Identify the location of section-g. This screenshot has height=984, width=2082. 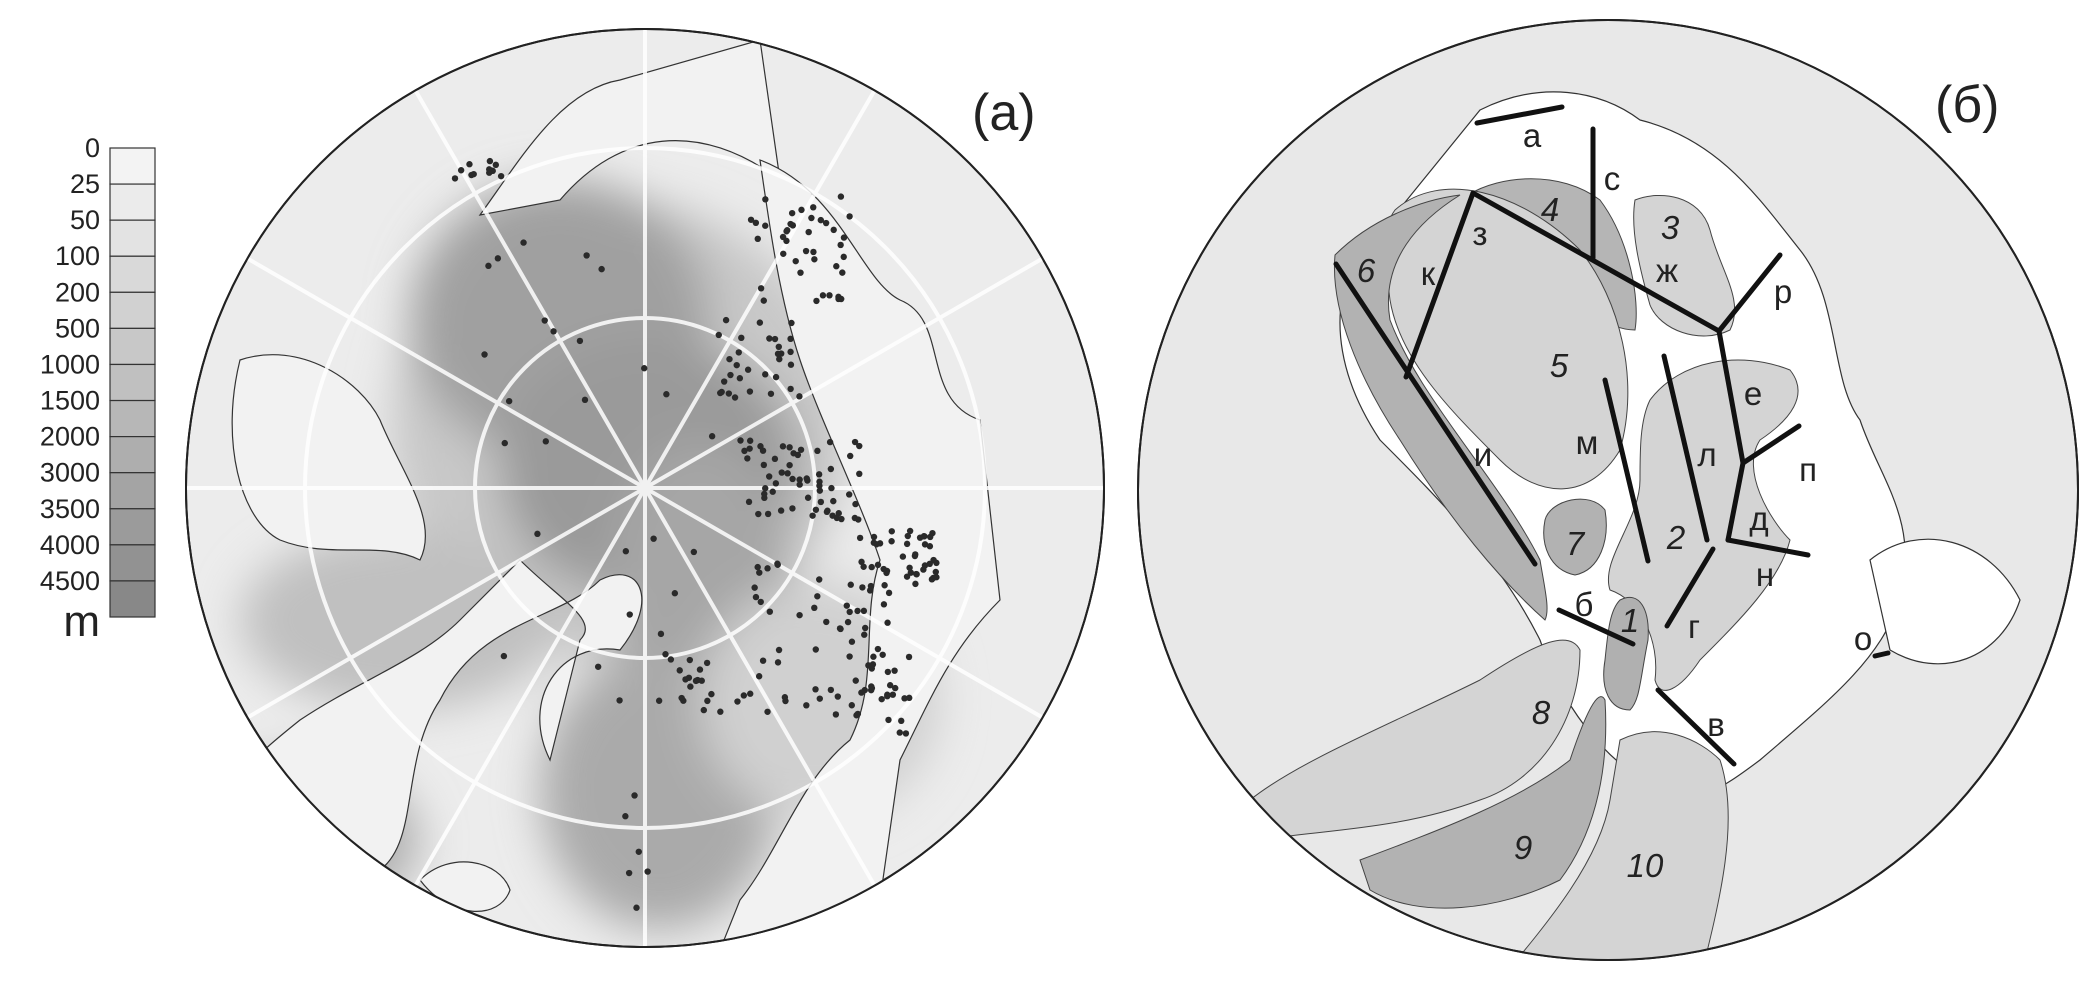
(1690, 587).